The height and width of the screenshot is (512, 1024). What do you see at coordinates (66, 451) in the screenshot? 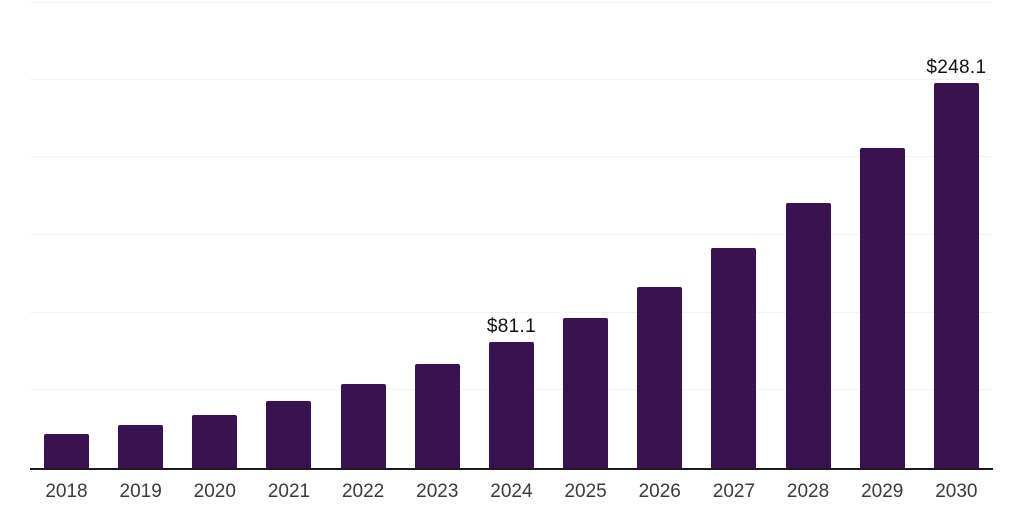
I see `bar-2018` at bounding box center [66, 451].